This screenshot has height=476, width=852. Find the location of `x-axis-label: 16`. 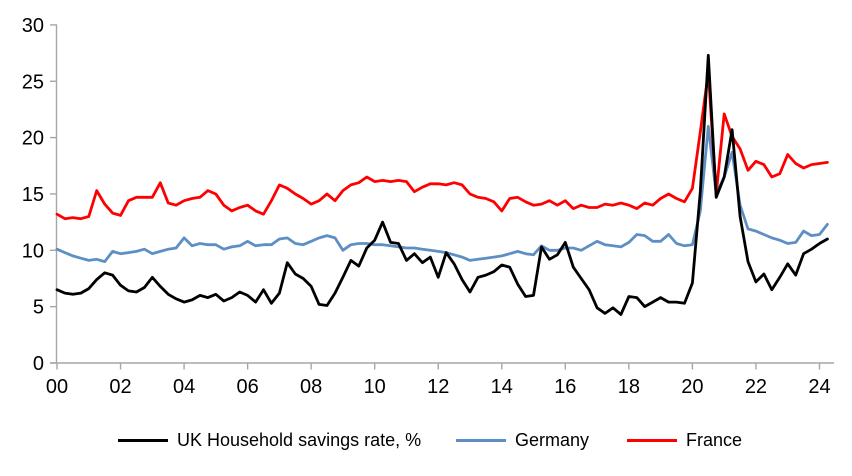

x-axis-label: 16 is located at coordinates (565, 387).